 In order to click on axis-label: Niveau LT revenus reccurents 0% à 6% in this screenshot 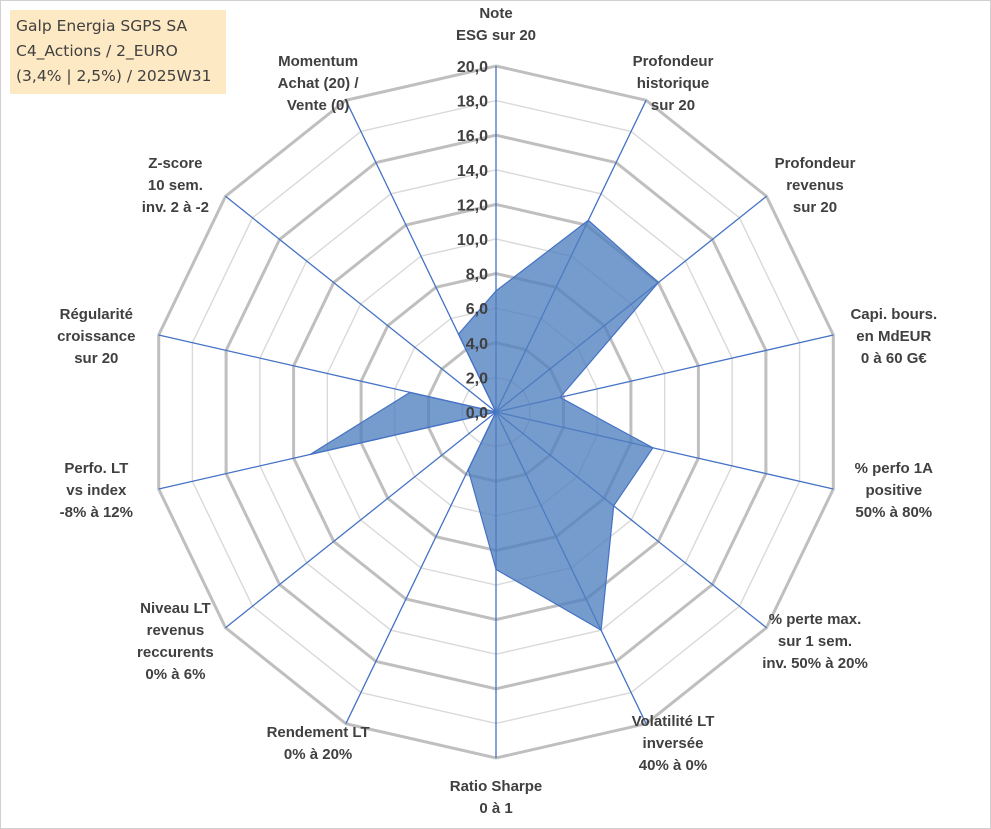, I will do `click(175, 641)`.